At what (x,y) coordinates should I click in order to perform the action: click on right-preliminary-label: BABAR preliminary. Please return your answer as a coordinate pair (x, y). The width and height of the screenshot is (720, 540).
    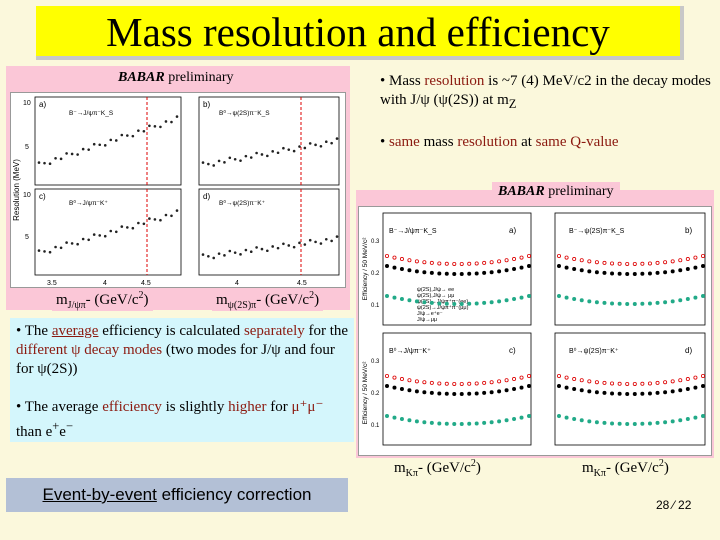
    Looking at the image, I should click on (556, 192).